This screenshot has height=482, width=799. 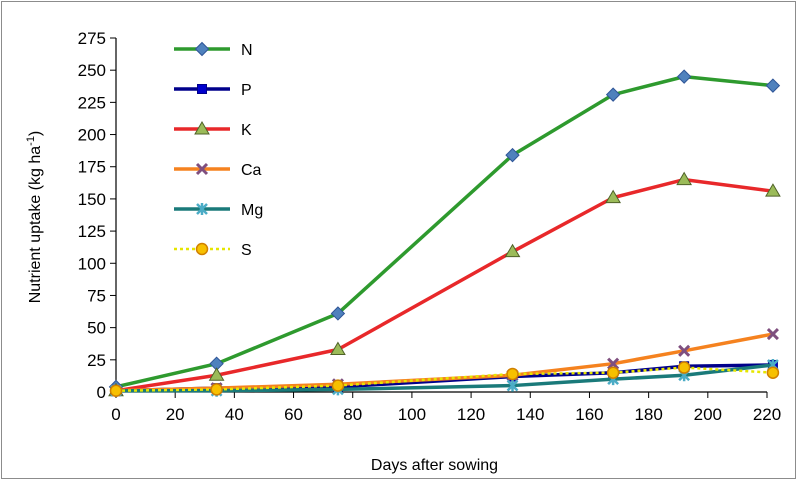 What do you see at coordinates (293, 414) in the screenshot?
I see `x-tick-label: 60` at bounding box center [293, 414].